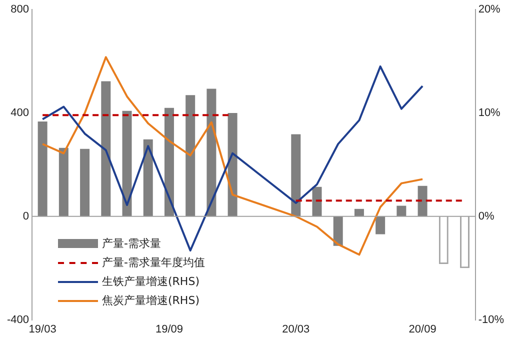 Image resolution: width=511 pixels, height=341 pixels. I want to click on x-tick-label: 19/09, so click(169, 329).